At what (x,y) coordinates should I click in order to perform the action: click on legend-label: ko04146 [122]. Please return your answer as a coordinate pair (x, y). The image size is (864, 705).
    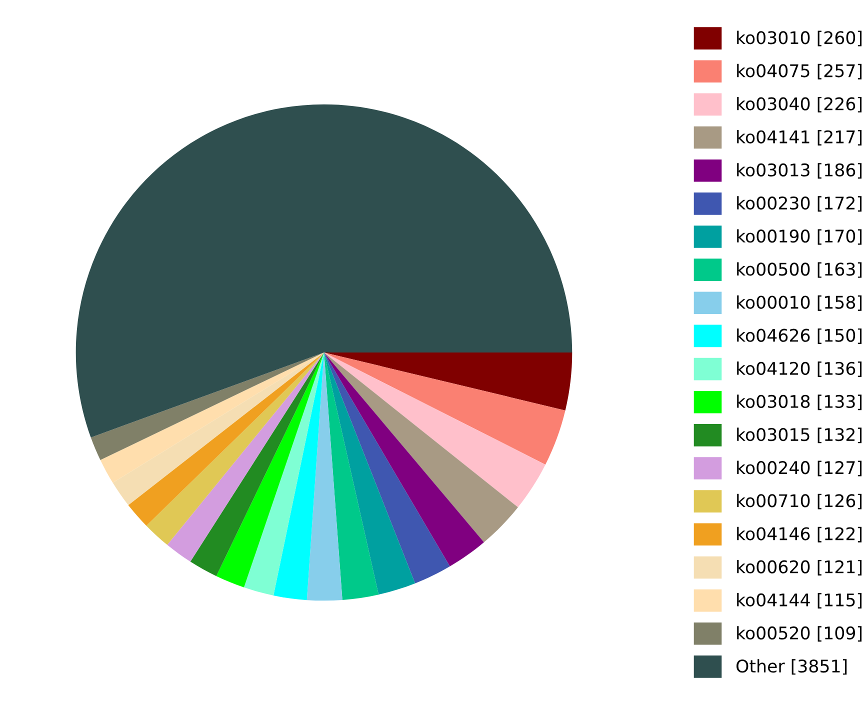
    Looking at the image, I should click on (799, 534).